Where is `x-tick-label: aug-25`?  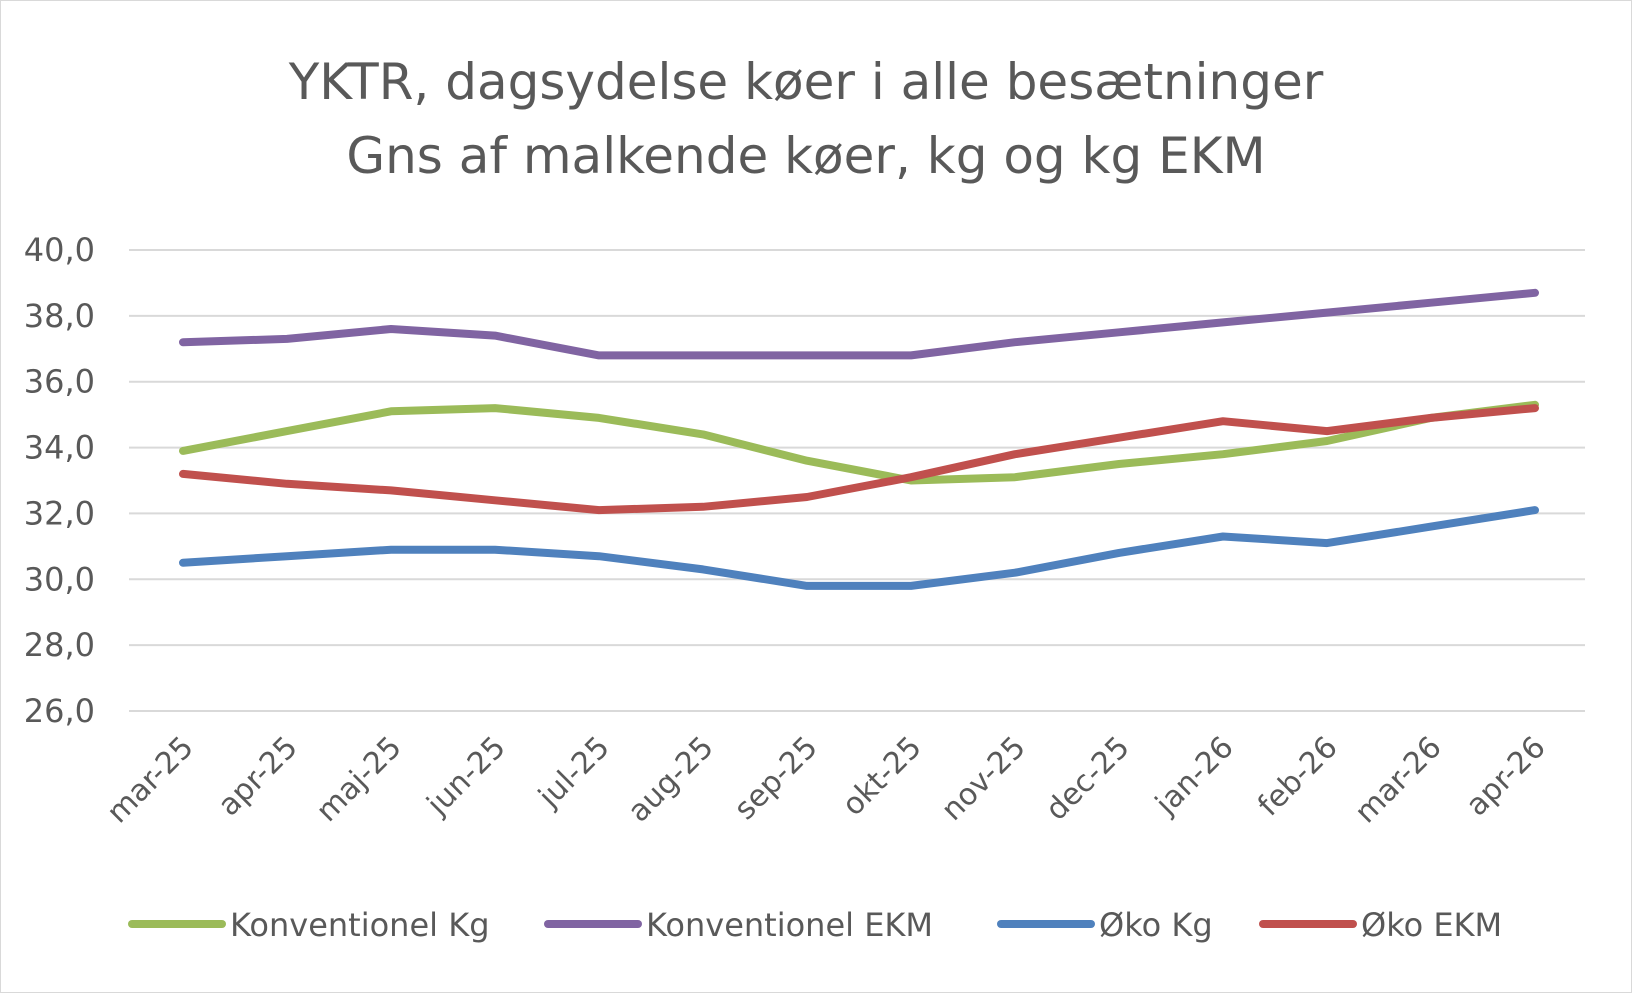
x-tick-label: aug-25 is located at coordinates (670, 779).